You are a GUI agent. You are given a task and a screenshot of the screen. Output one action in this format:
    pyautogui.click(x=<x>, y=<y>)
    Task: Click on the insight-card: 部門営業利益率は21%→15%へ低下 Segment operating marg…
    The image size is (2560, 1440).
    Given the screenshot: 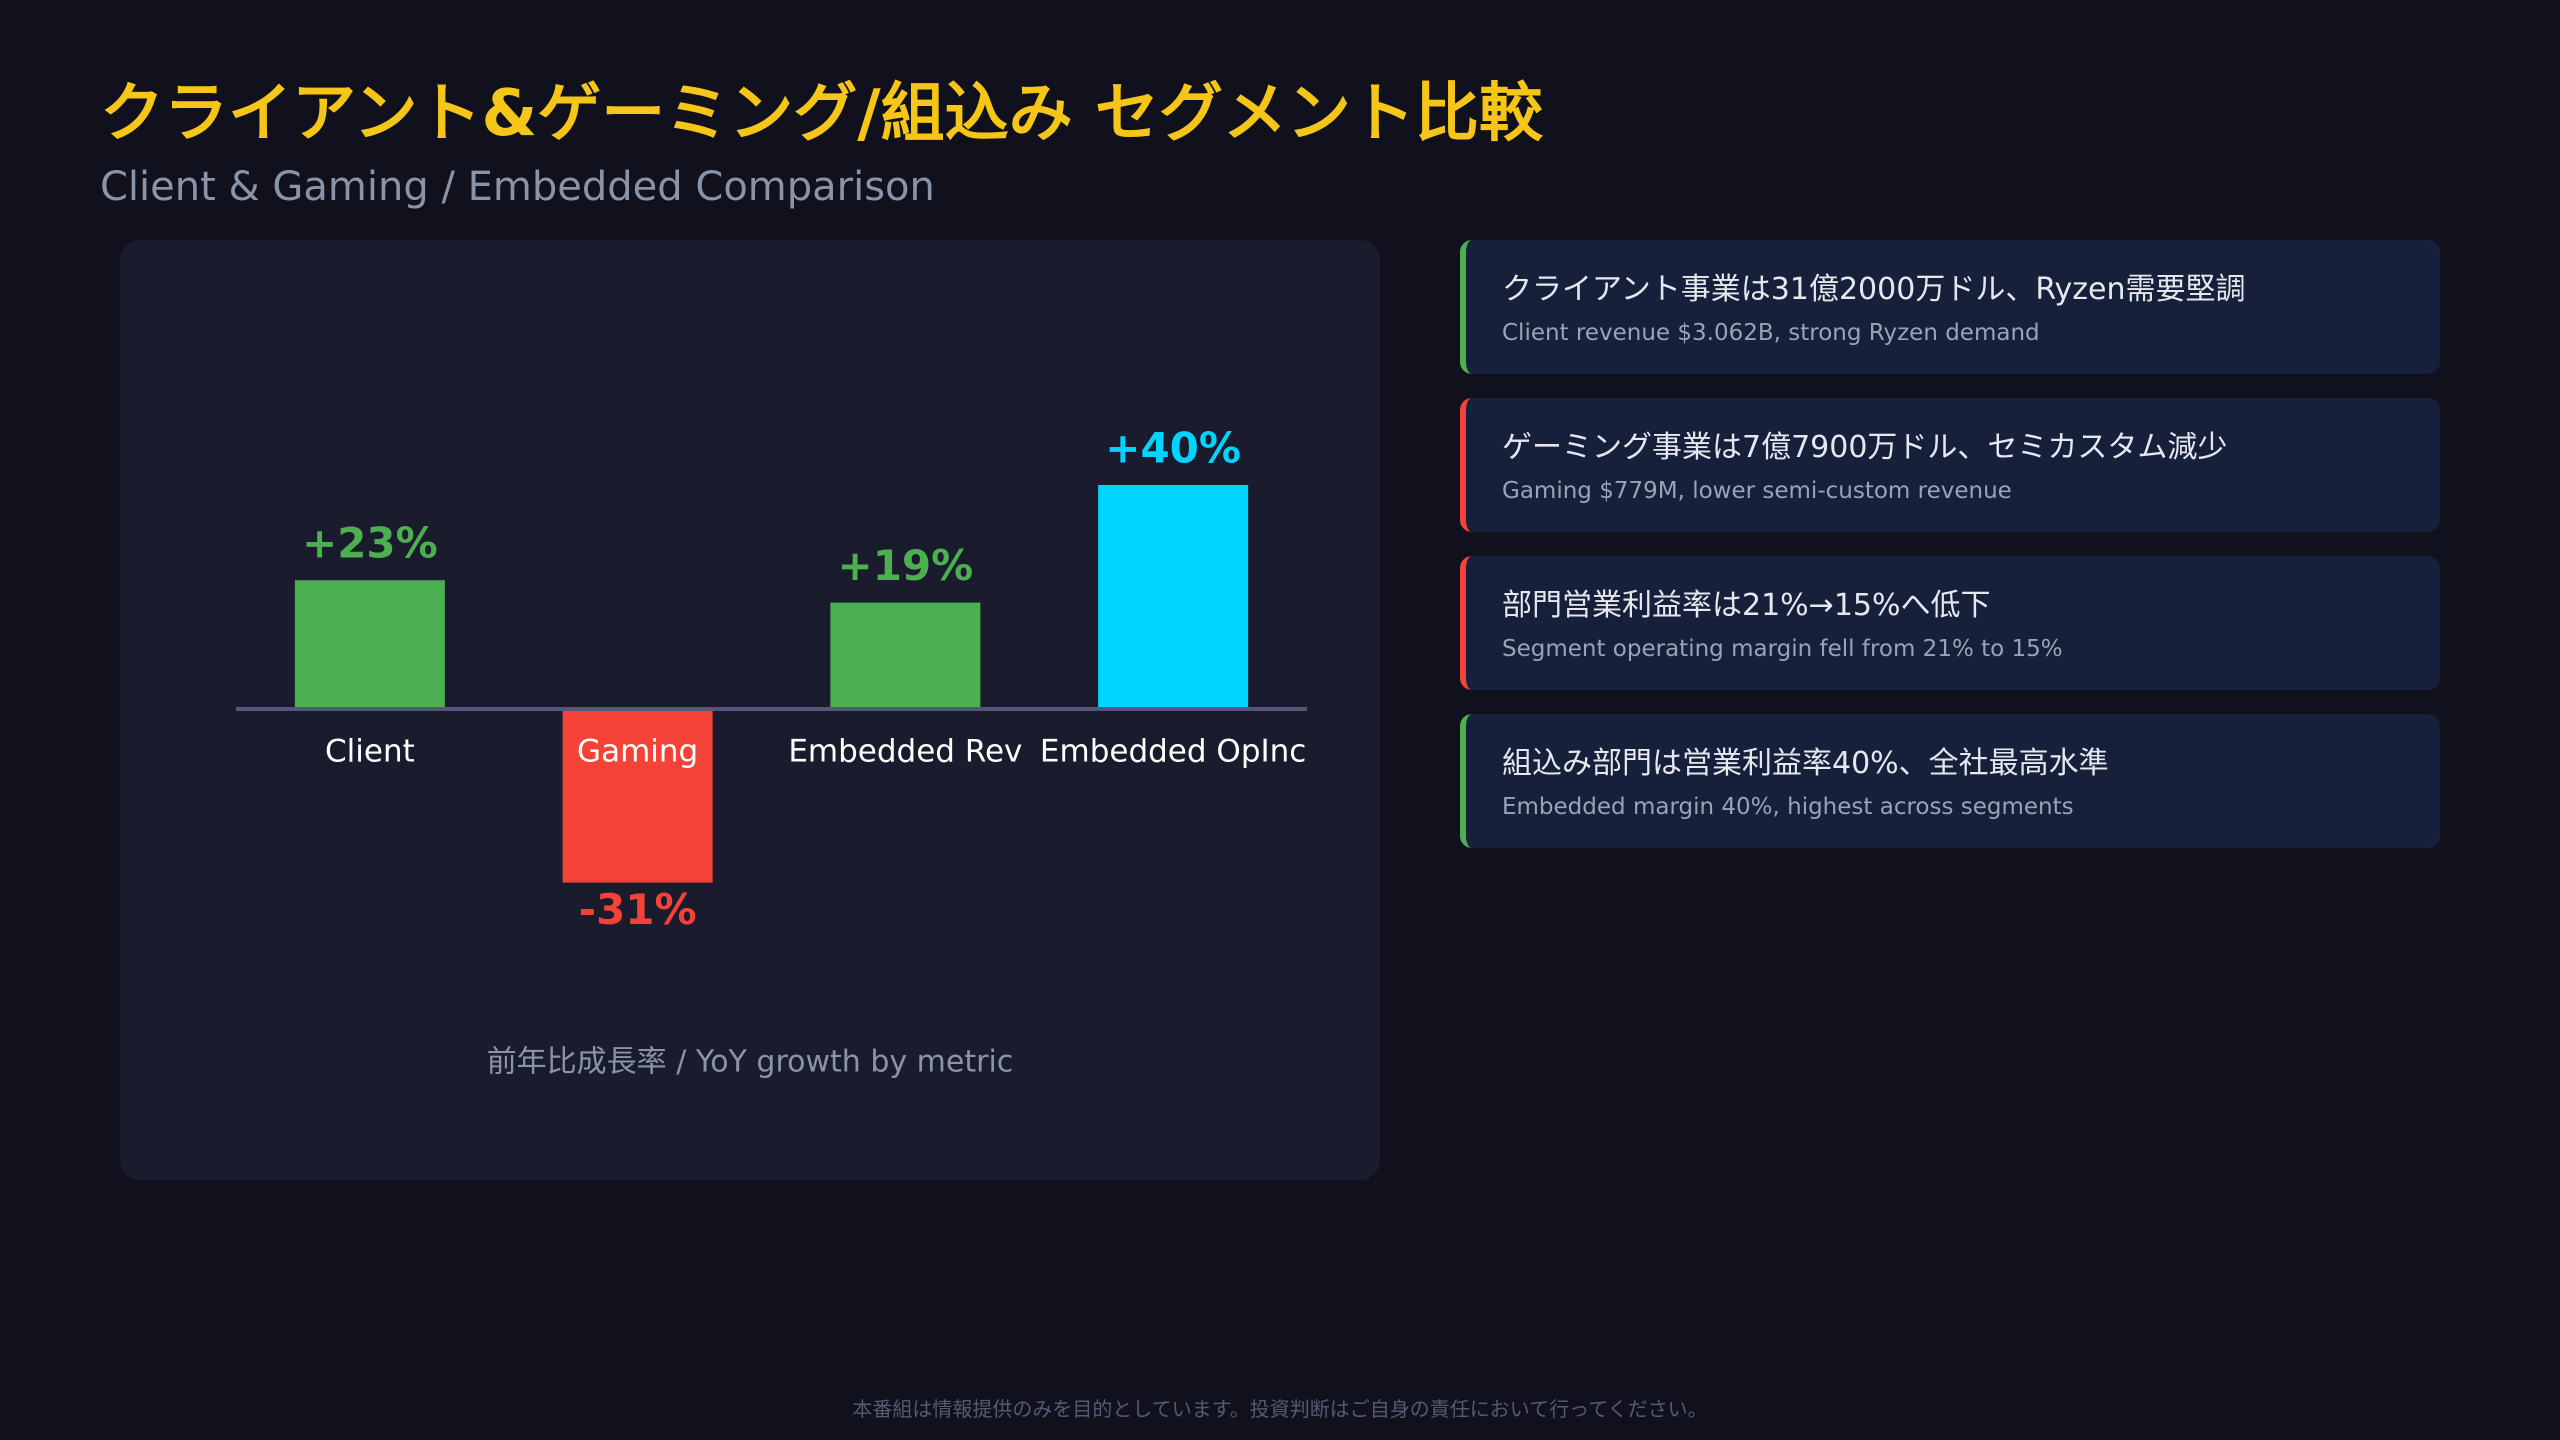 What is the action you would take?
    pyautogui.click(x=1950, y=623)
    